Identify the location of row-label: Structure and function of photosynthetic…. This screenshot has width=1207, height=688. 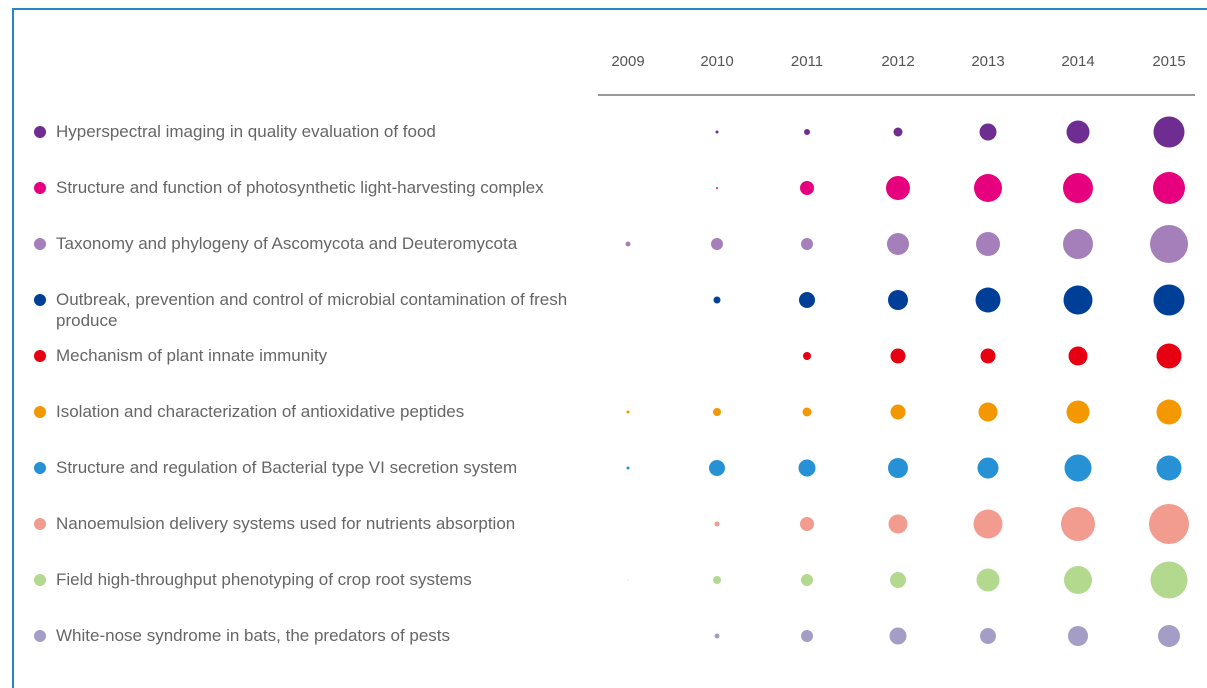
(300, 187).